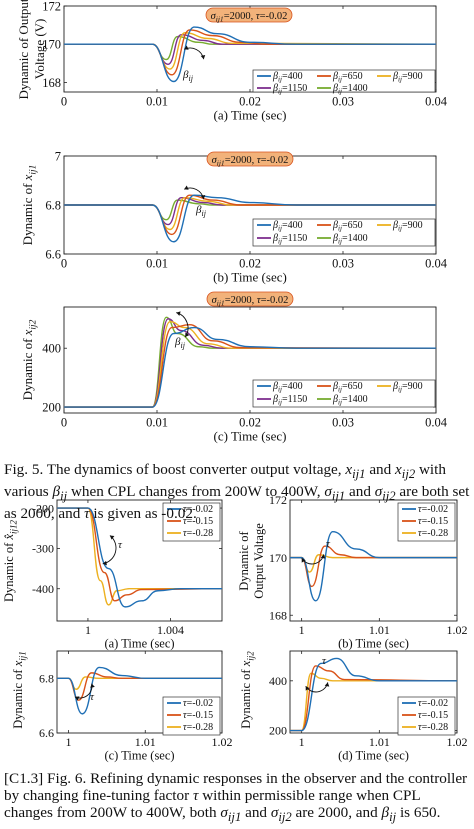 Image resolution: width=474 pixels, height=829 pixels. What do you see at coordinates (10, 560) in the screenshot?
I see `fig6a-ylabel: Dynamic of x̂ij12` at bounding box center [10, 560].